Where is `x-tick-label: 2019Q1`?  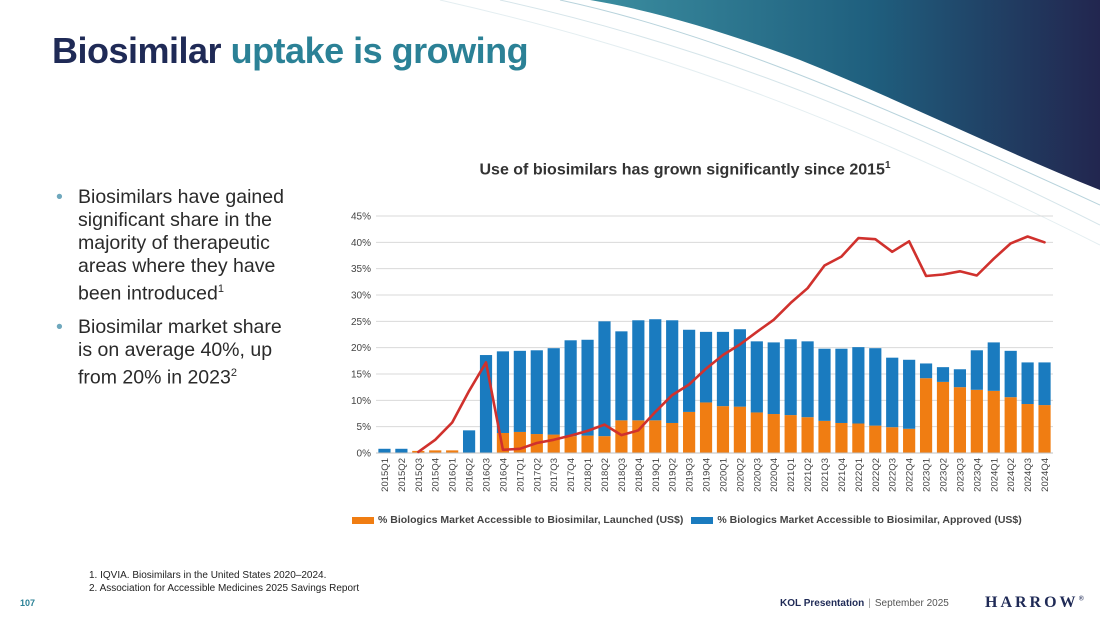
x-tick-label: 2019Q1 is located at coordinates (656, 475).